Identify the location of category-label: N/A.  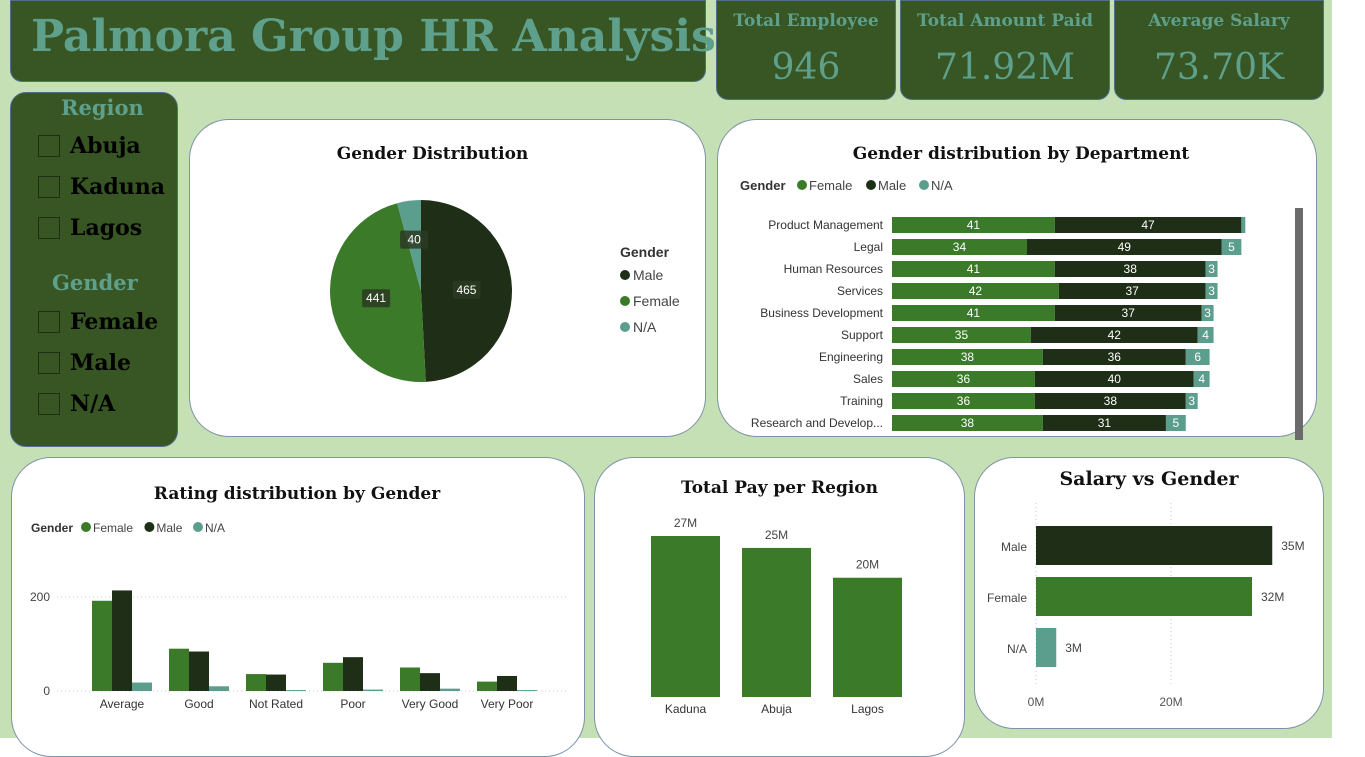
(1017, 649).